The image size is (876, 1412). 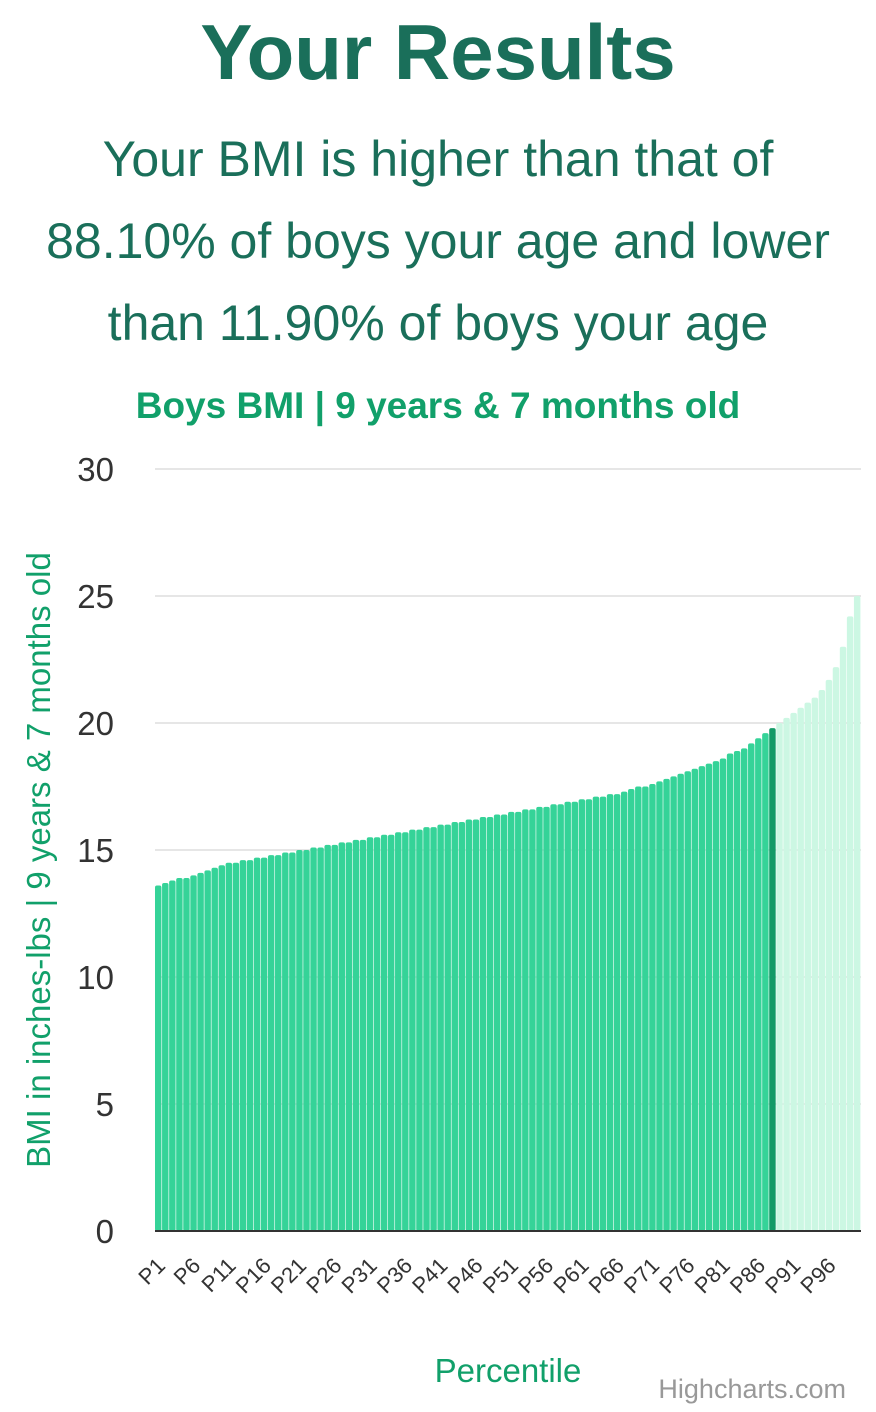 I want to click on bar-P44, so click(x=462, y=1026).